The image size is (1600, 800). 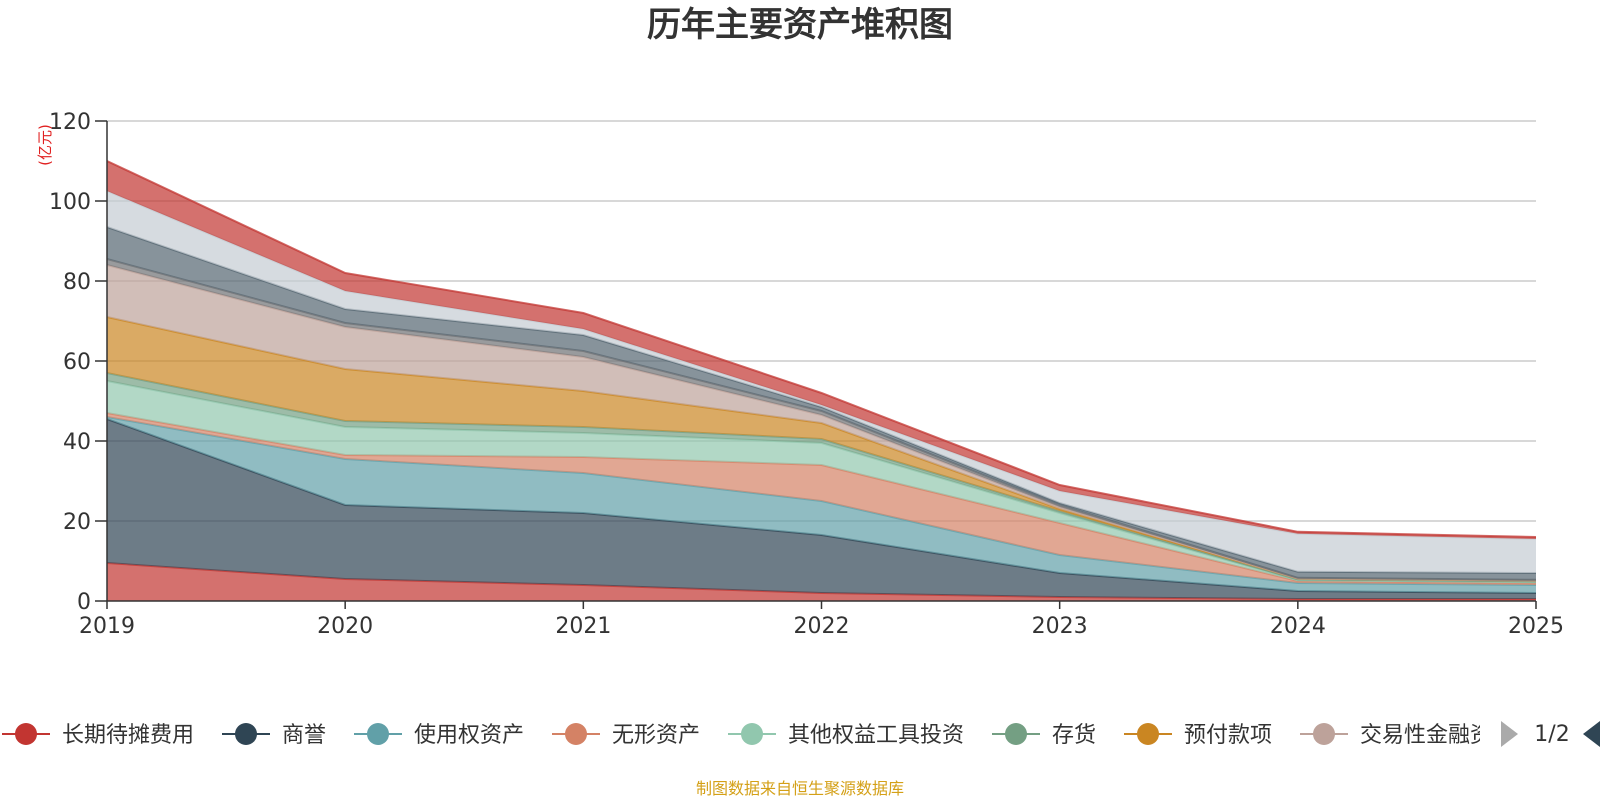 I want to click on legend-label: 存货, so click(x=1074, y=735).